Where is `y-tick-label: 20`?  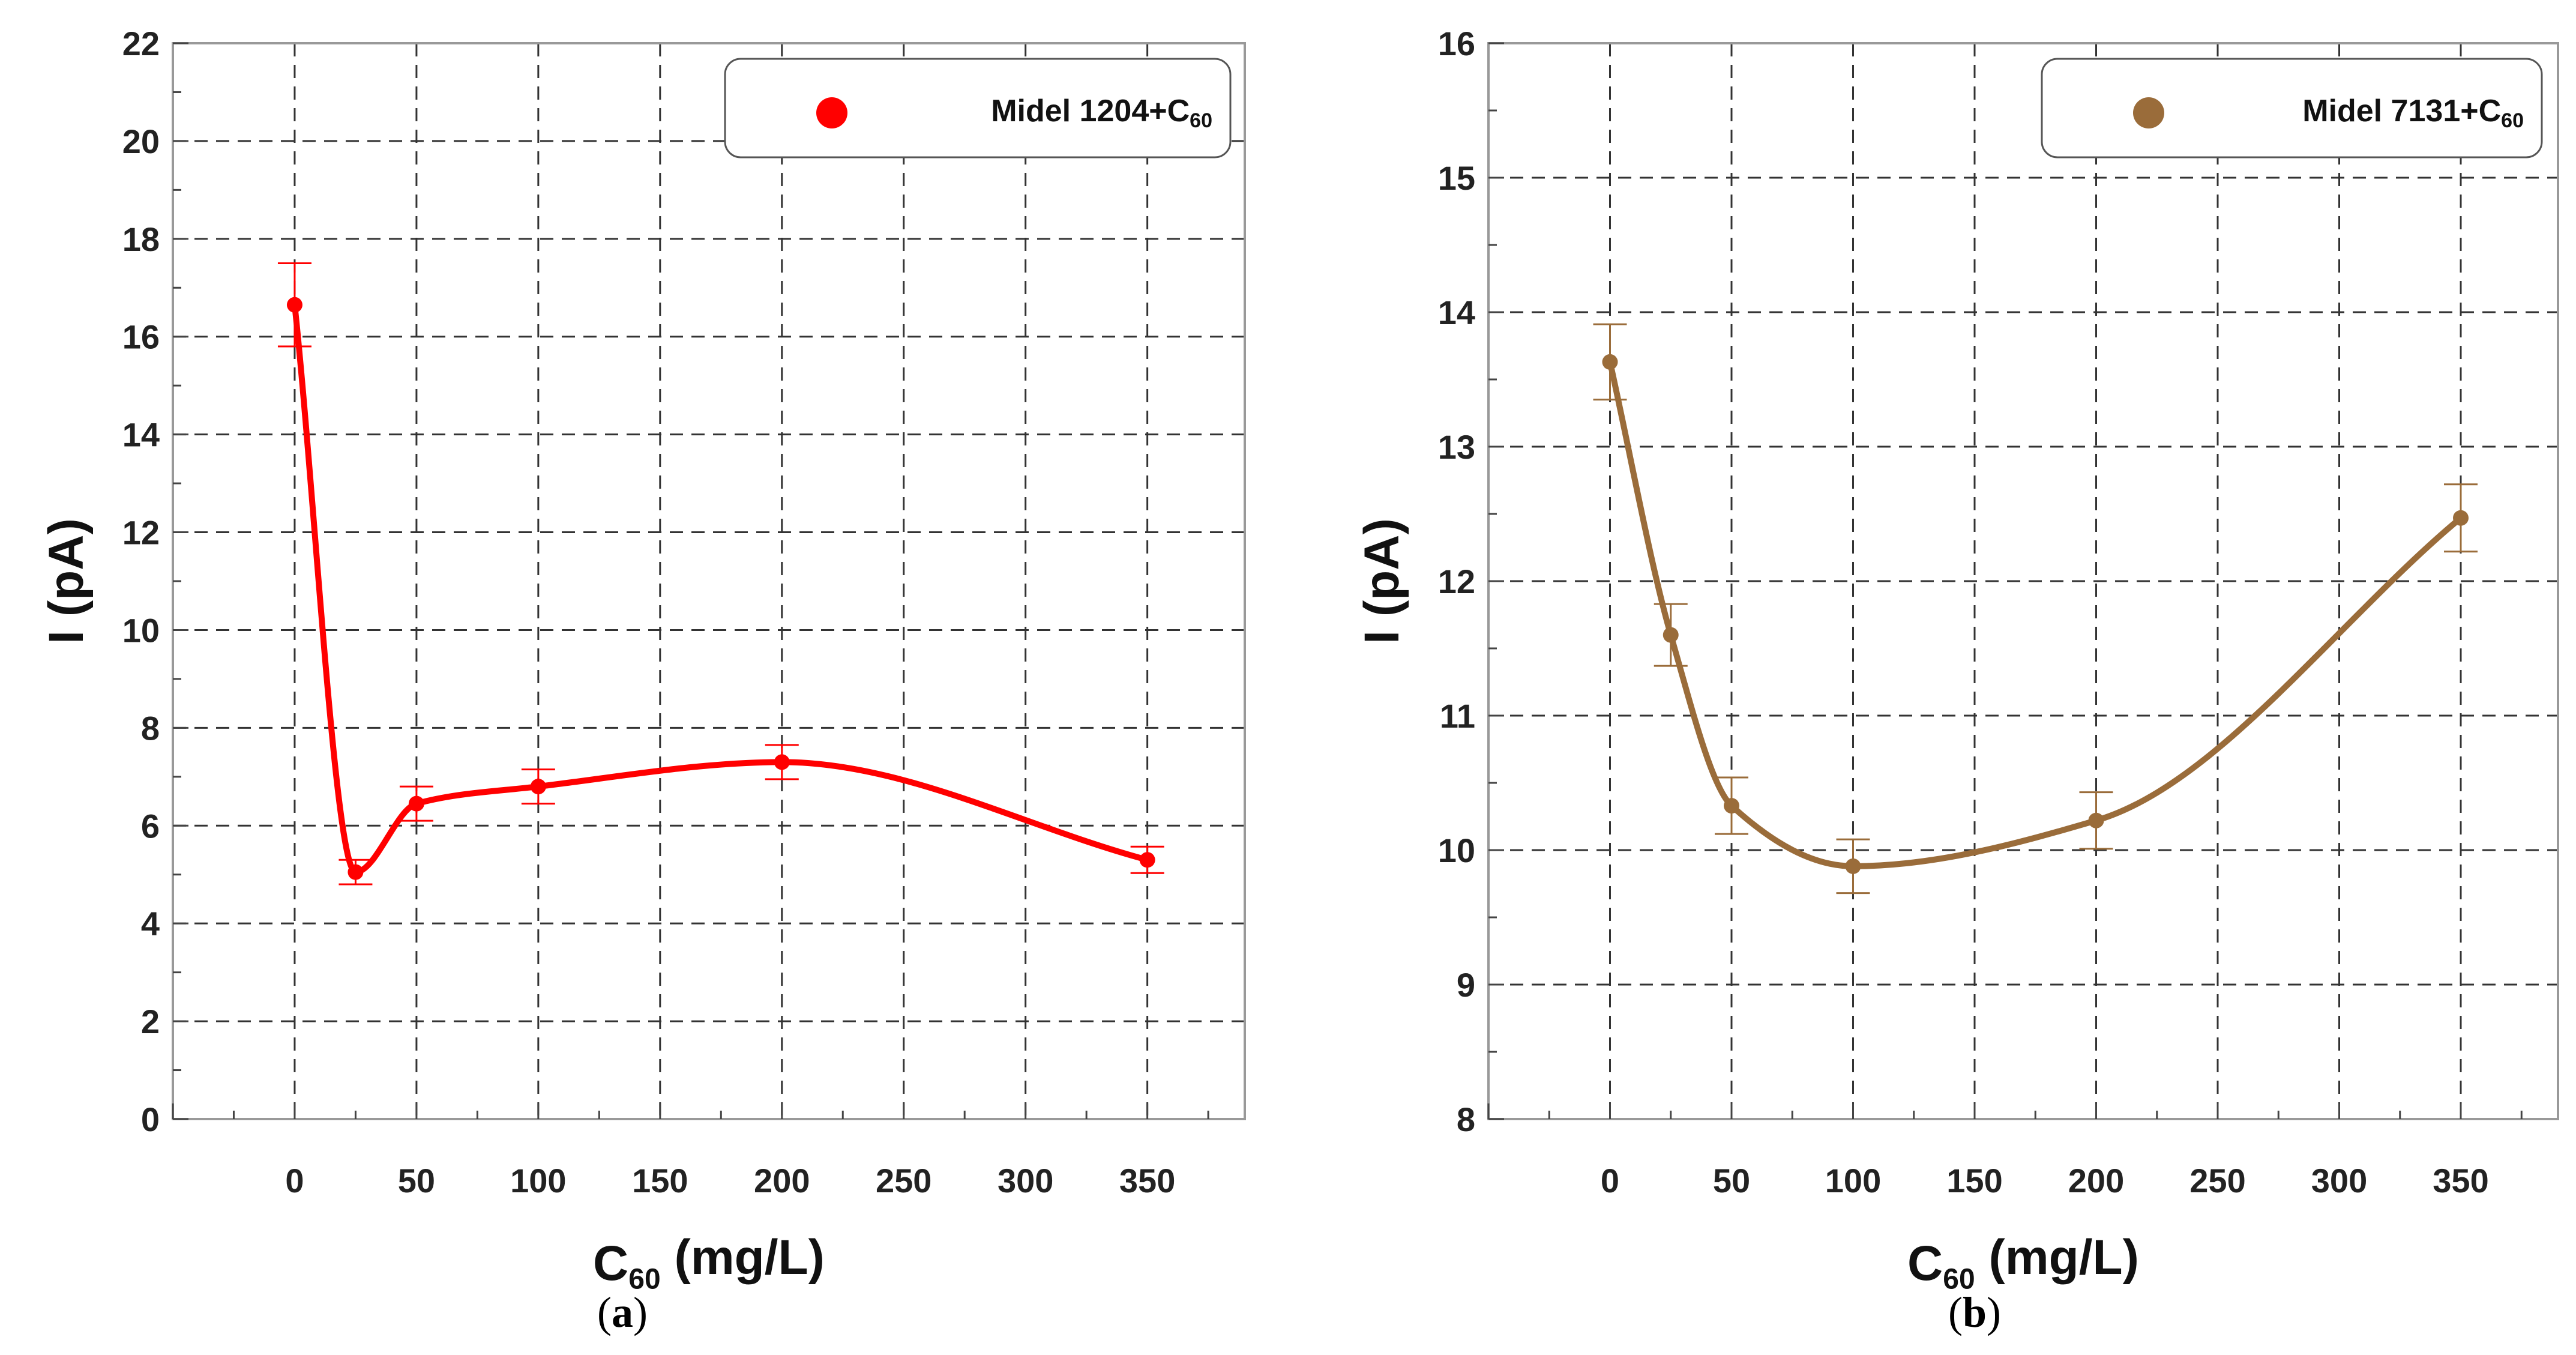
y-tick-label: 20 is located at coordinates (141, 141).